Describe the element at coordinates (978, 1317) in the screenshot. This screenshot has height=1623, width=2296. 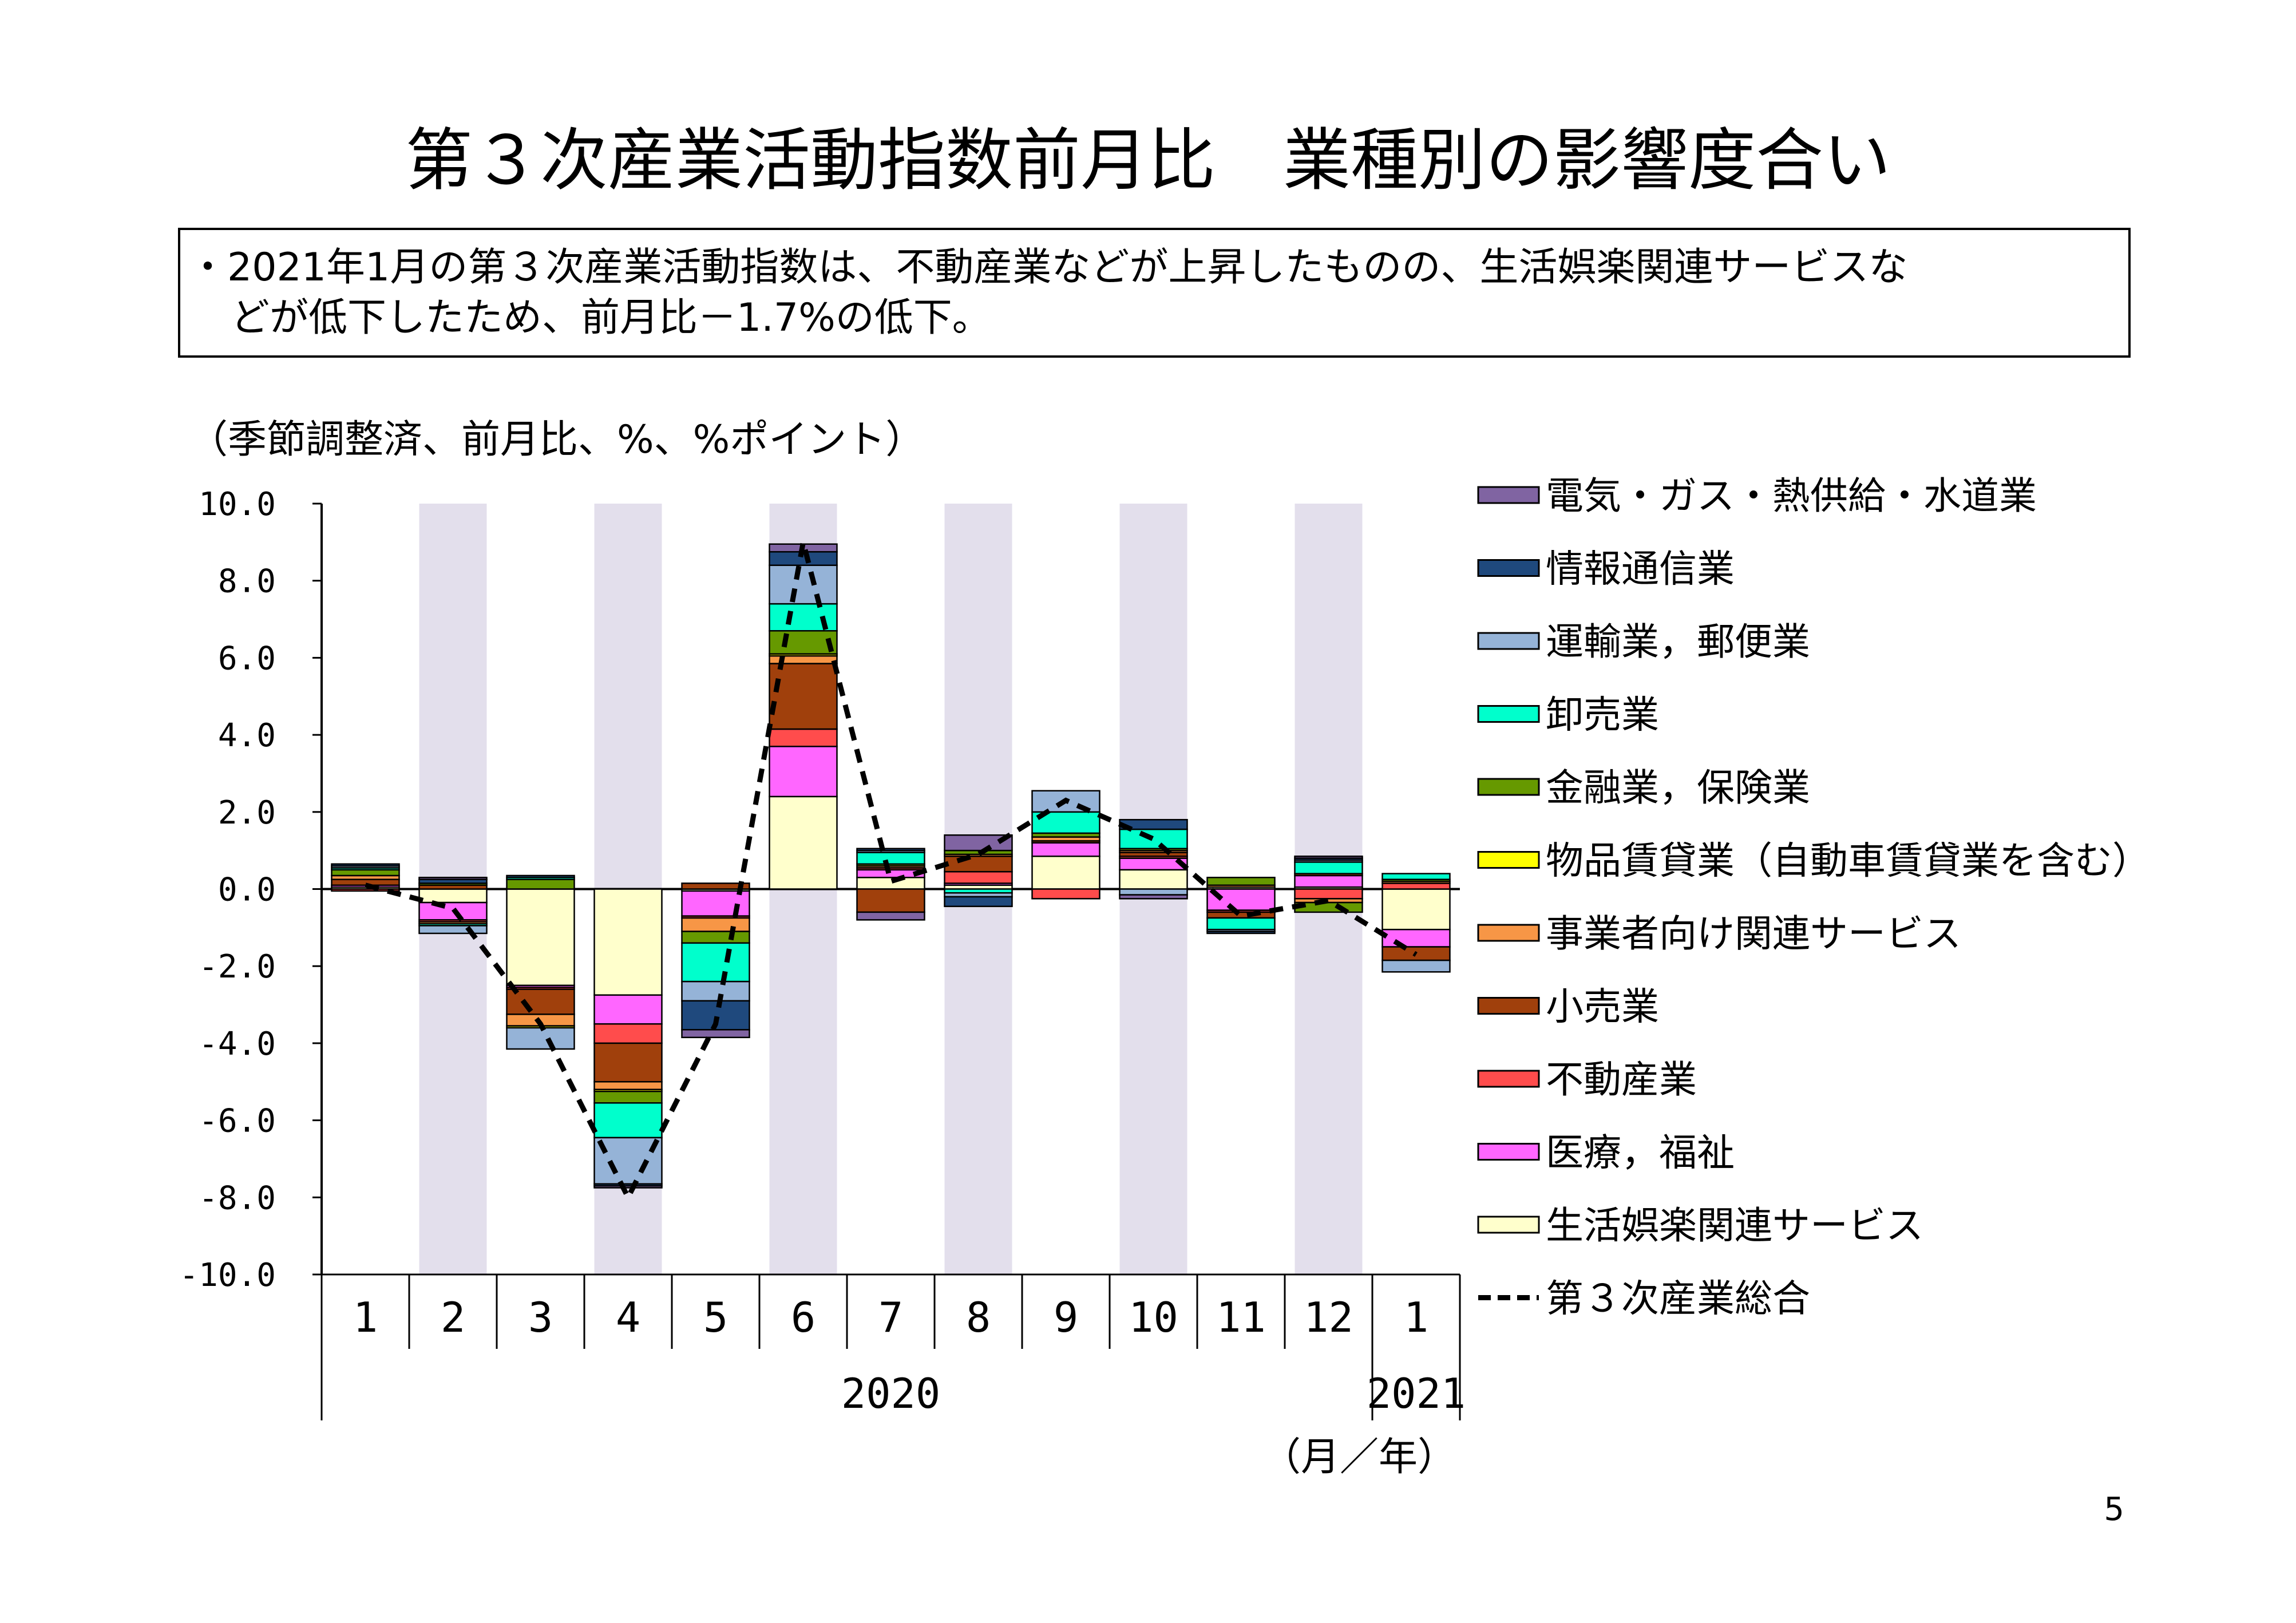
I see `x-tick-label: 8` at that location.